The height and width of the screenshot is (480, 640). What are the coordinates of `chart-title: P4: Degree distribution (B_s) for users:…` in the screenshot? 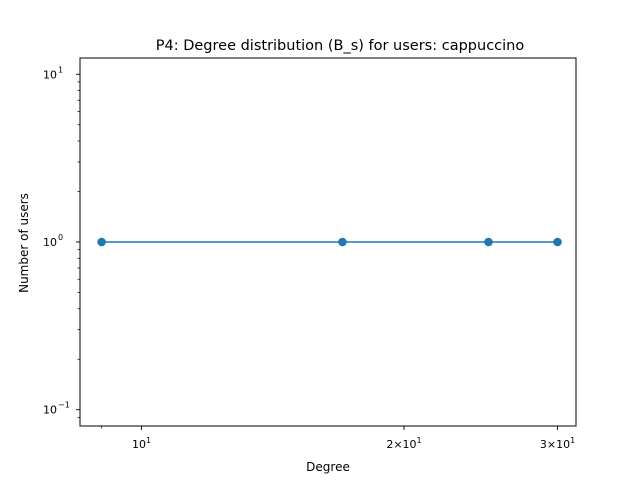 It's located at (340, 46).